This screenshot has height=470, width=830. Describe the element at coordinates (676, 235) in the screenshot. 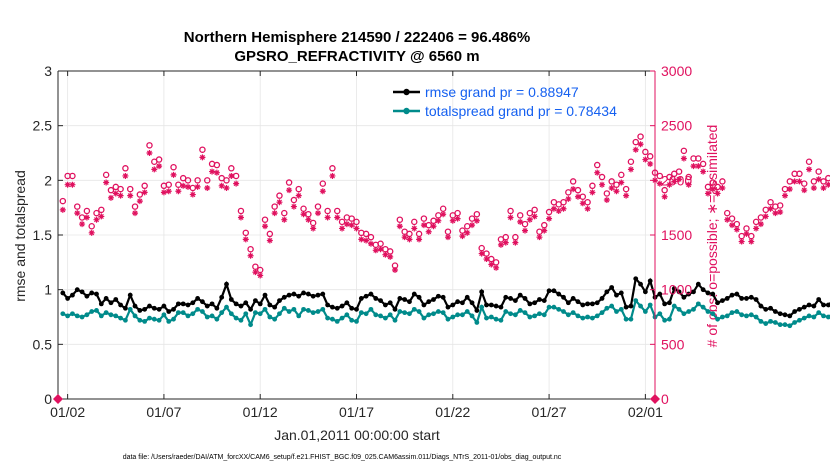

I see `y-right-tick-label: 1500` at that location.